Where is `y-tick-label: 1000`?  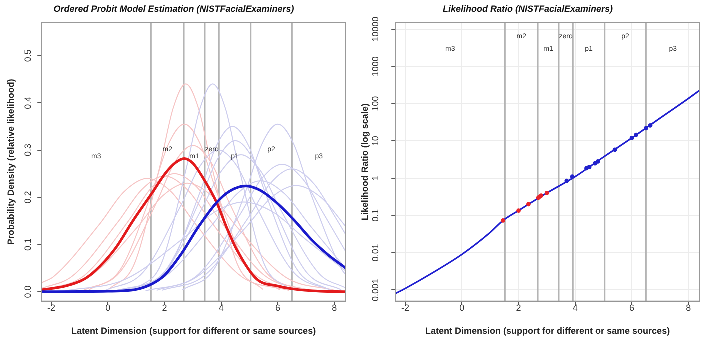 y-tick-label: 1000 is located at coordinates (375, 66).